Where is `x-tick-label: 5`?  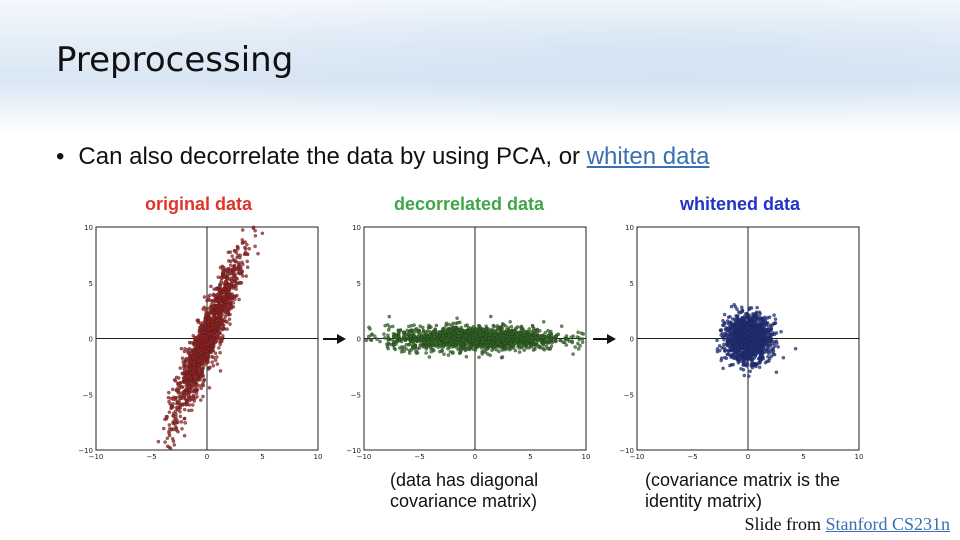
x-tick-label: 5 is located at coordinates (530, 457).